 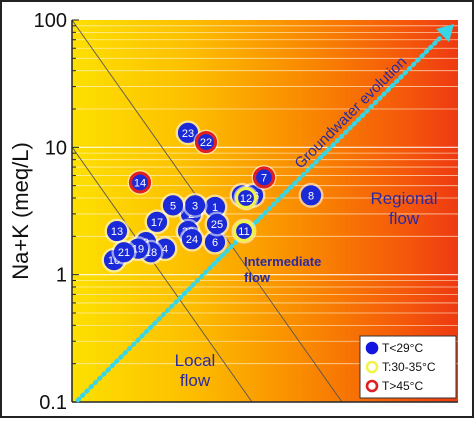 I want to click on data-point-label: 3, so click(x=195, y=206).